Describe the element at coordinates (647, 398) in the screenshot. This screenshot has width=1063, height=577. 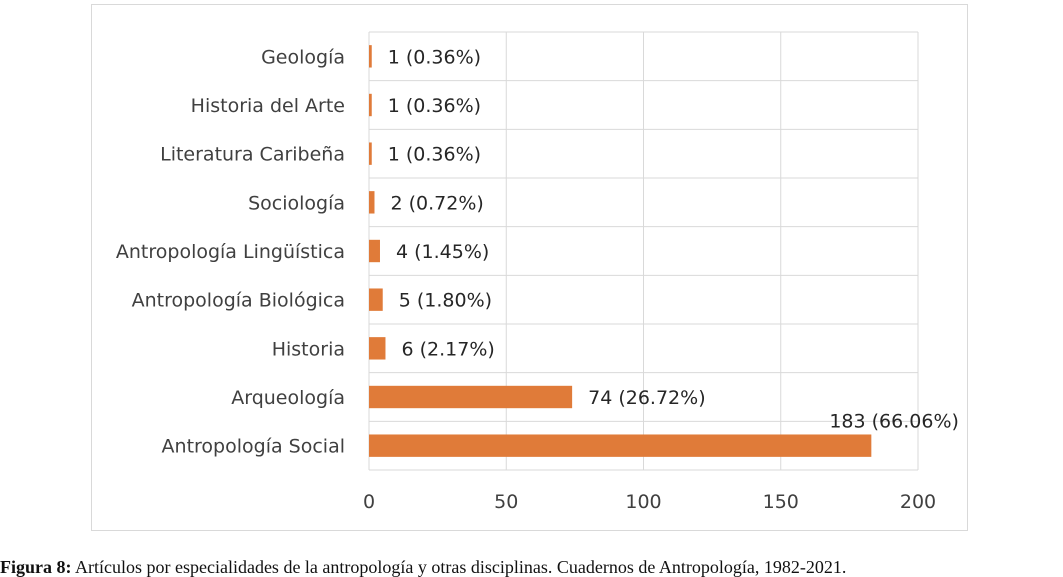
I see `data-label: 74 (26.72%)` at that location.